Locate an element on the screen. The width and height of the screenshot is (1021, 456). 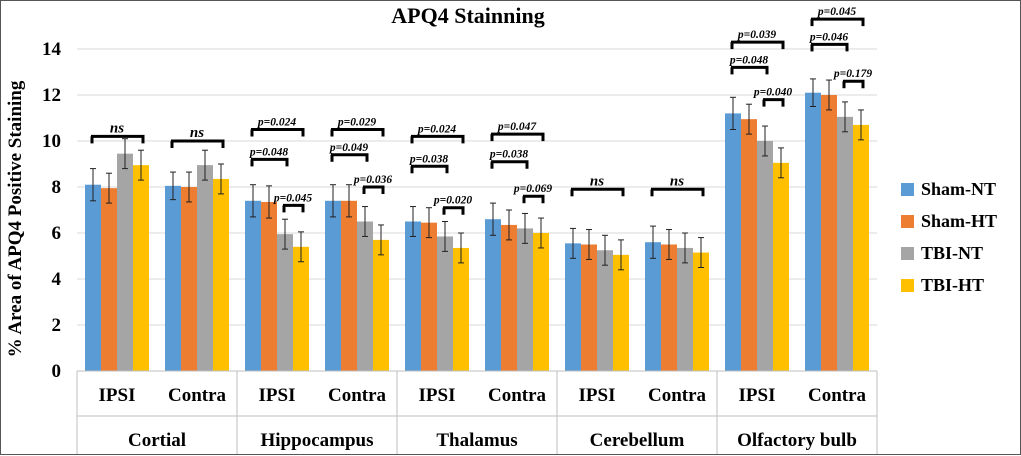
legend-label: TBI-NT is located at coordinates (952, 253).